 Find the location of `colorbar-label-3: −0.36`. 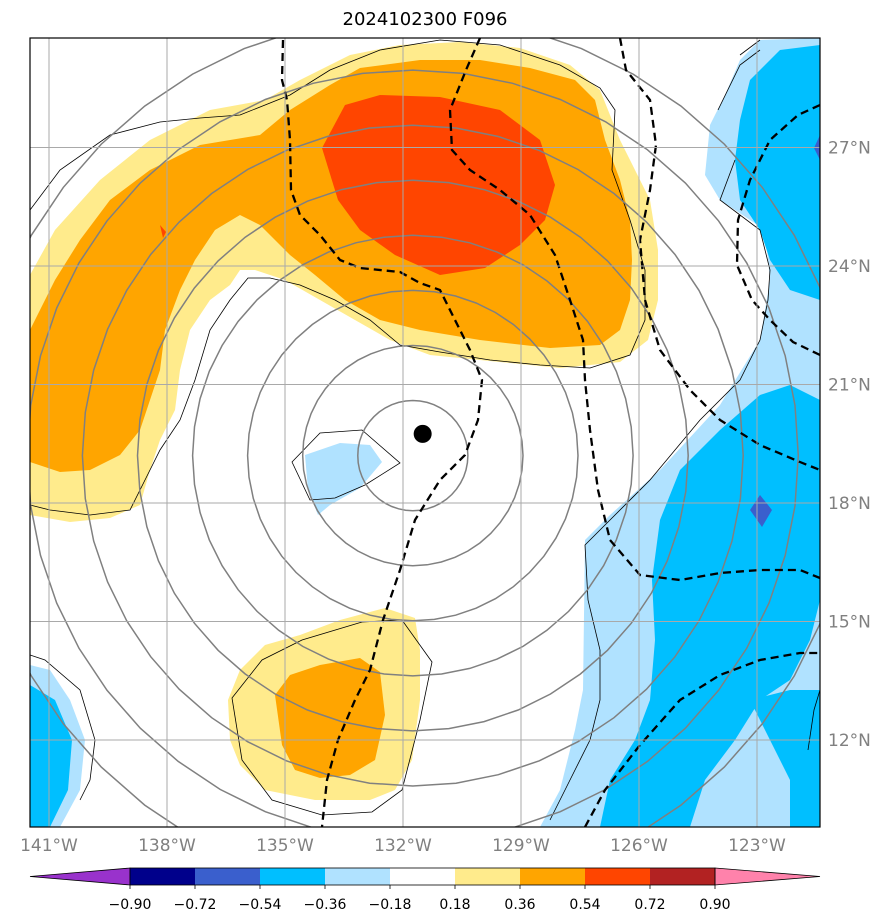

colorbar-label-3: −0.36 is located at coordinates (325, 905).